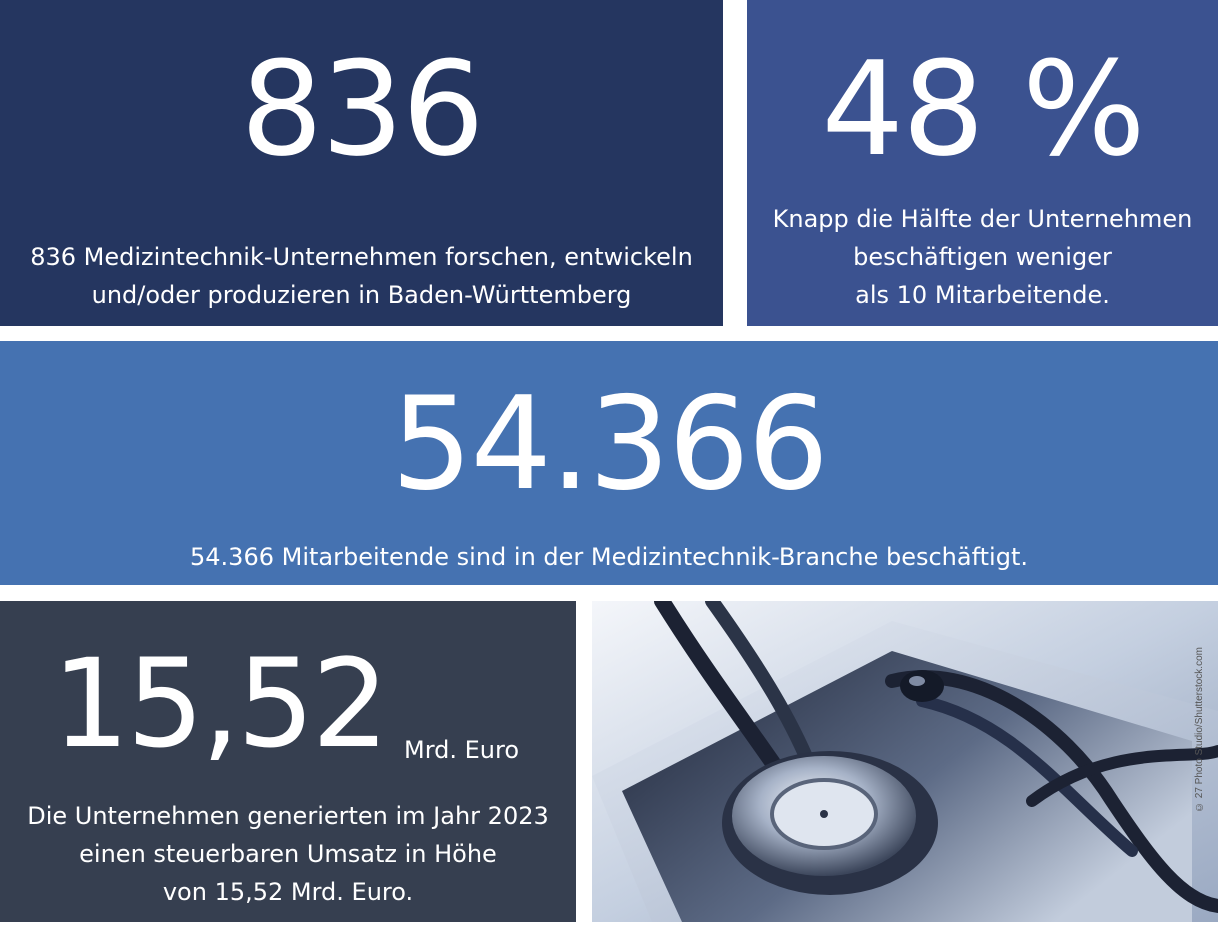  I want to click on description-line: Die Unternehmen generierten im Jahr 2023, so click(288, 816).